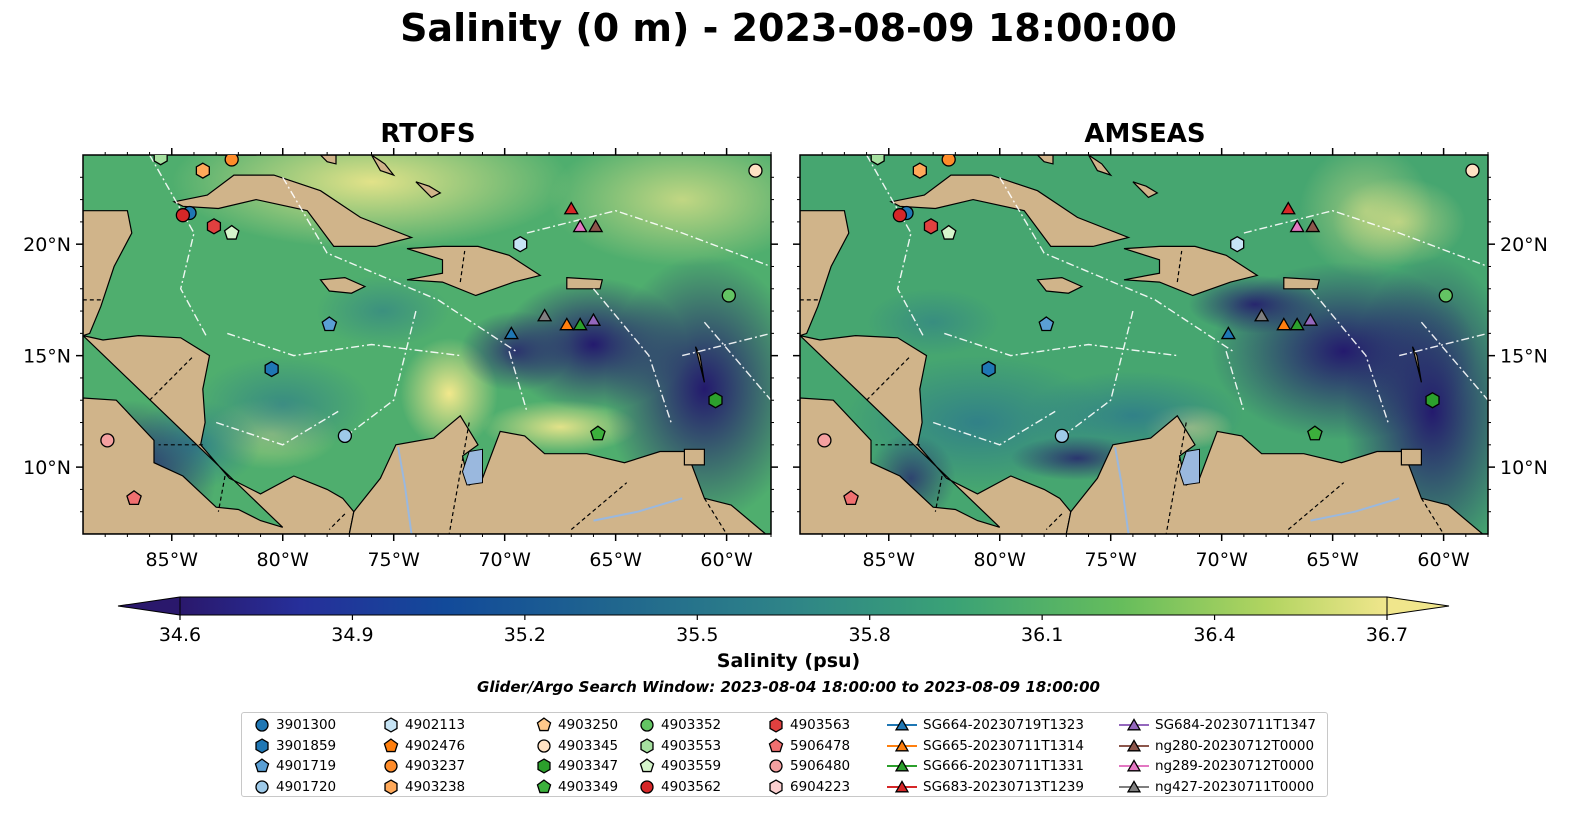 This screenshot has width=1577, height=827. I want to click on legend-item: SG664-20230719T1323, so click(985, 725).